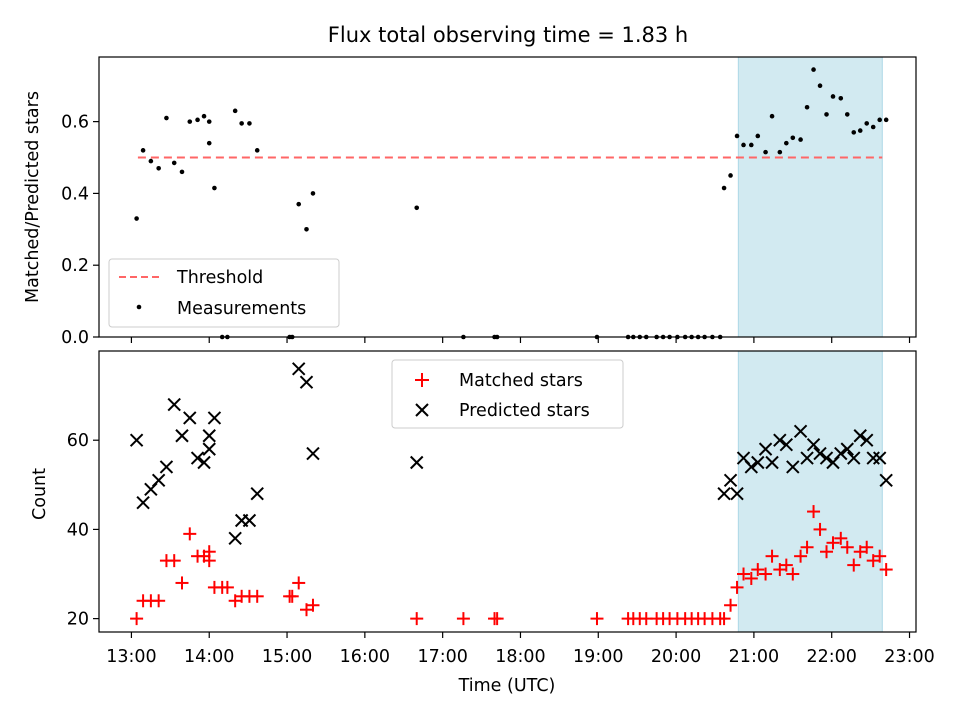  What do you see at coordinates (442, 657) in the screenshot?
I see `x-tick-label-4: 17:00` at bounding box center [442, 657].